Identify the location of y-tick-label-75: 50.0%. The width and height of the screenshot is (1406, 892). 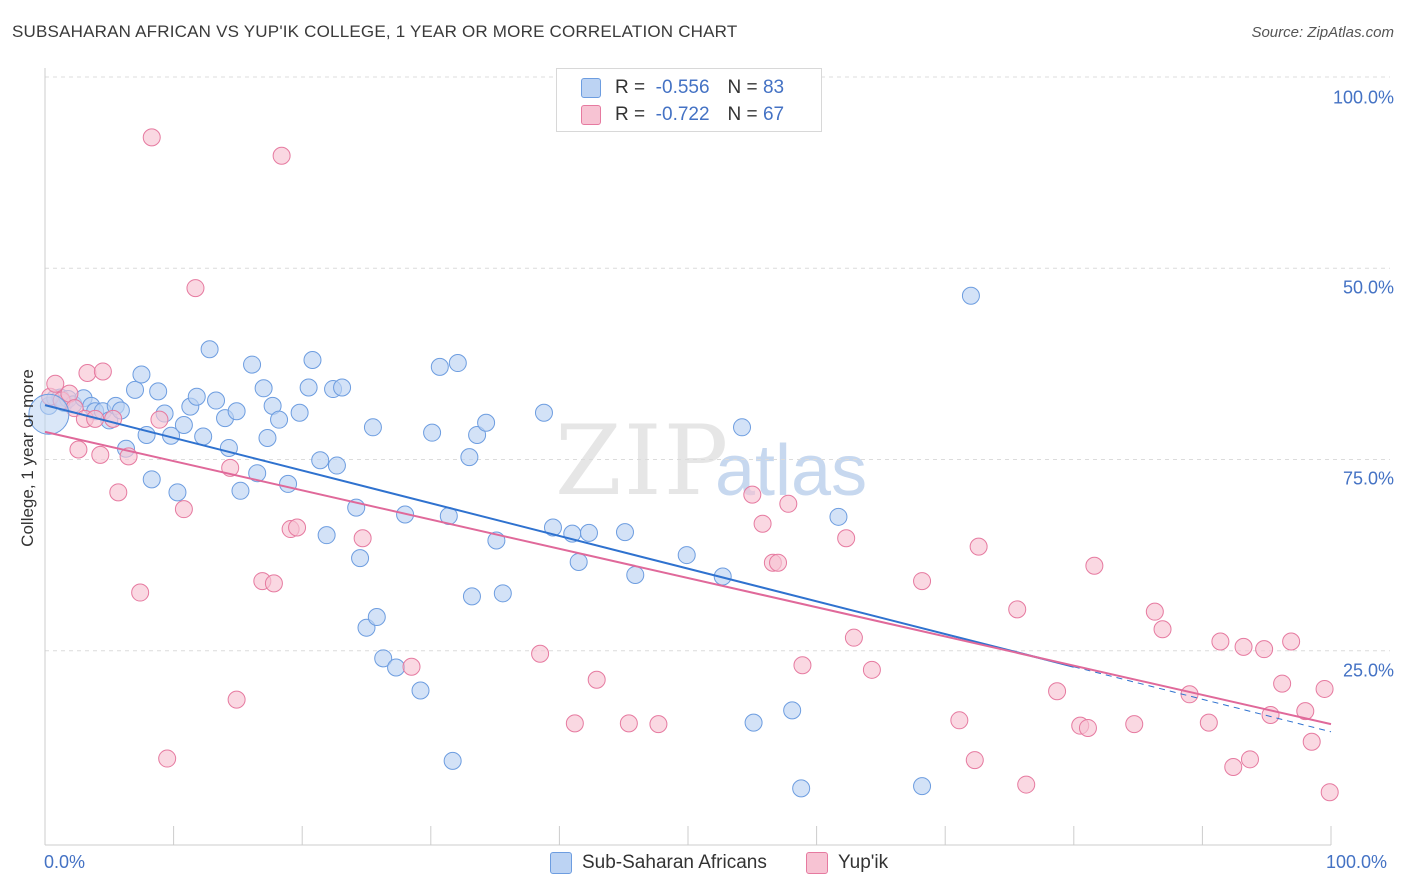
(1368, 287).